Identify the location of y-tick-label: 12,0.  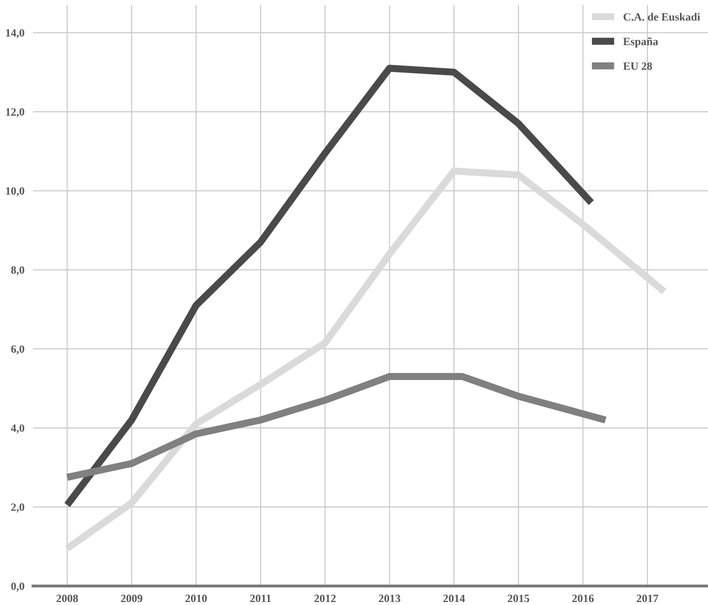
(15, 113).